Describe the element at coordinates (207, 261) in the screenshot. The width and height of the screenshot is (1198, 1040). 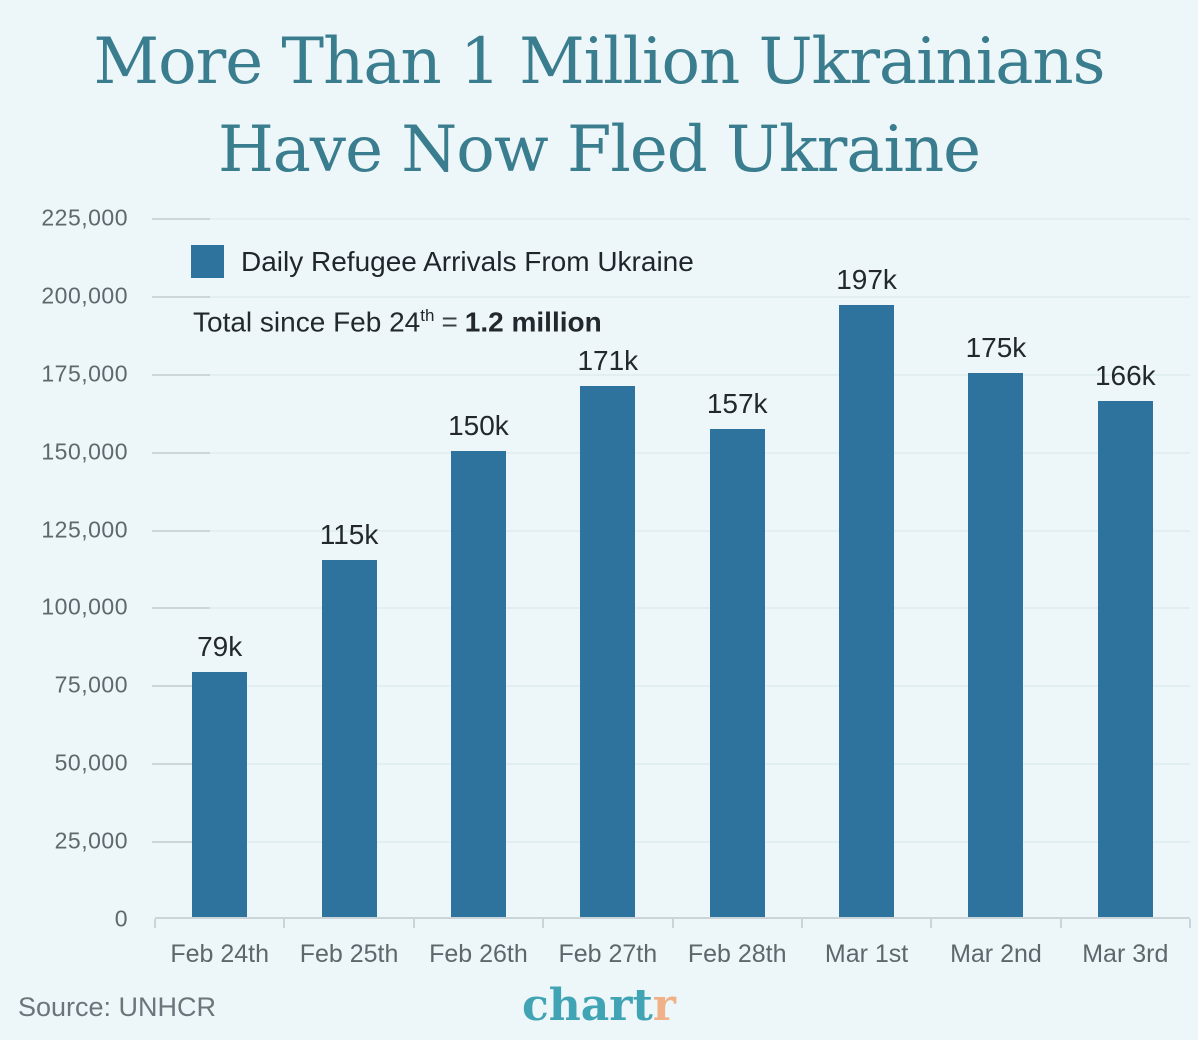
I see `legend-swatch` at that location.